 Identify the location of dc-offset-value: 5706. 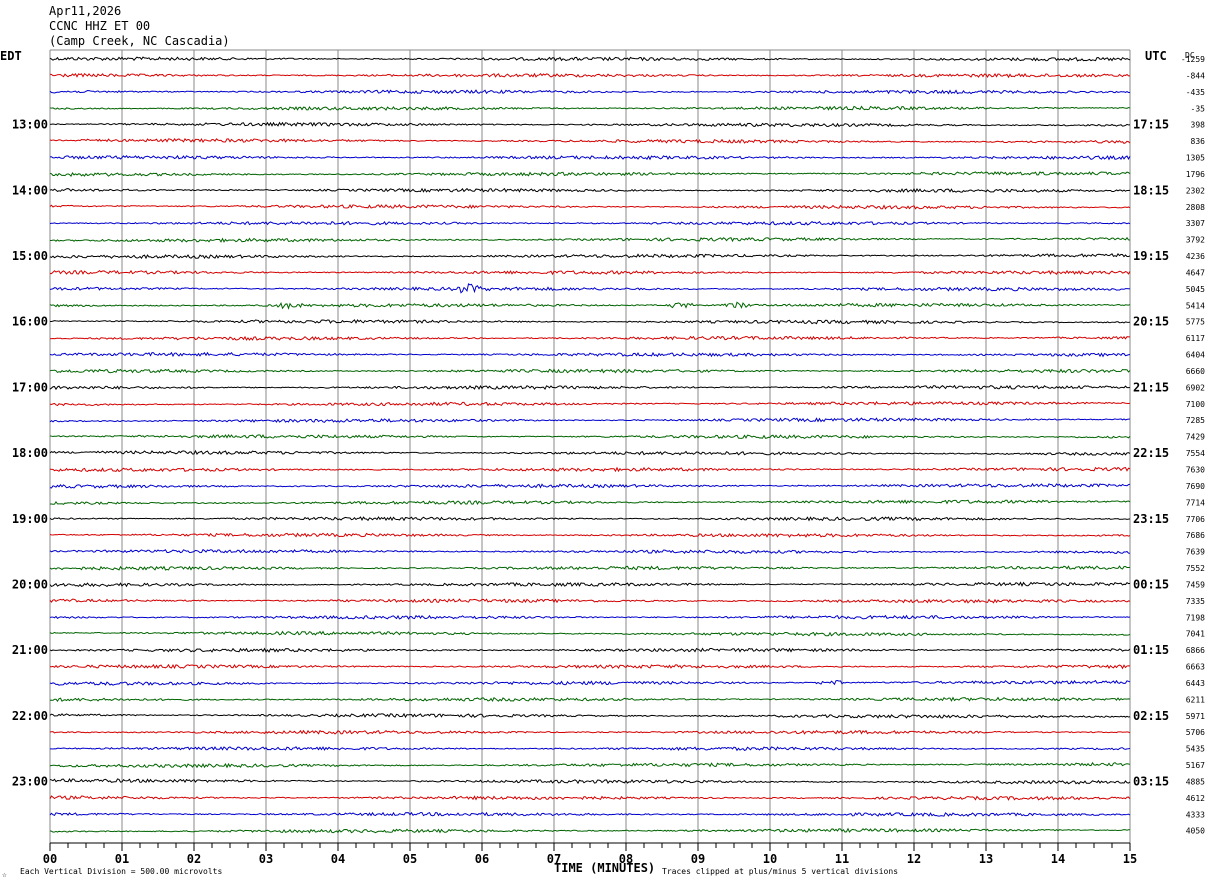
(1195, 732).